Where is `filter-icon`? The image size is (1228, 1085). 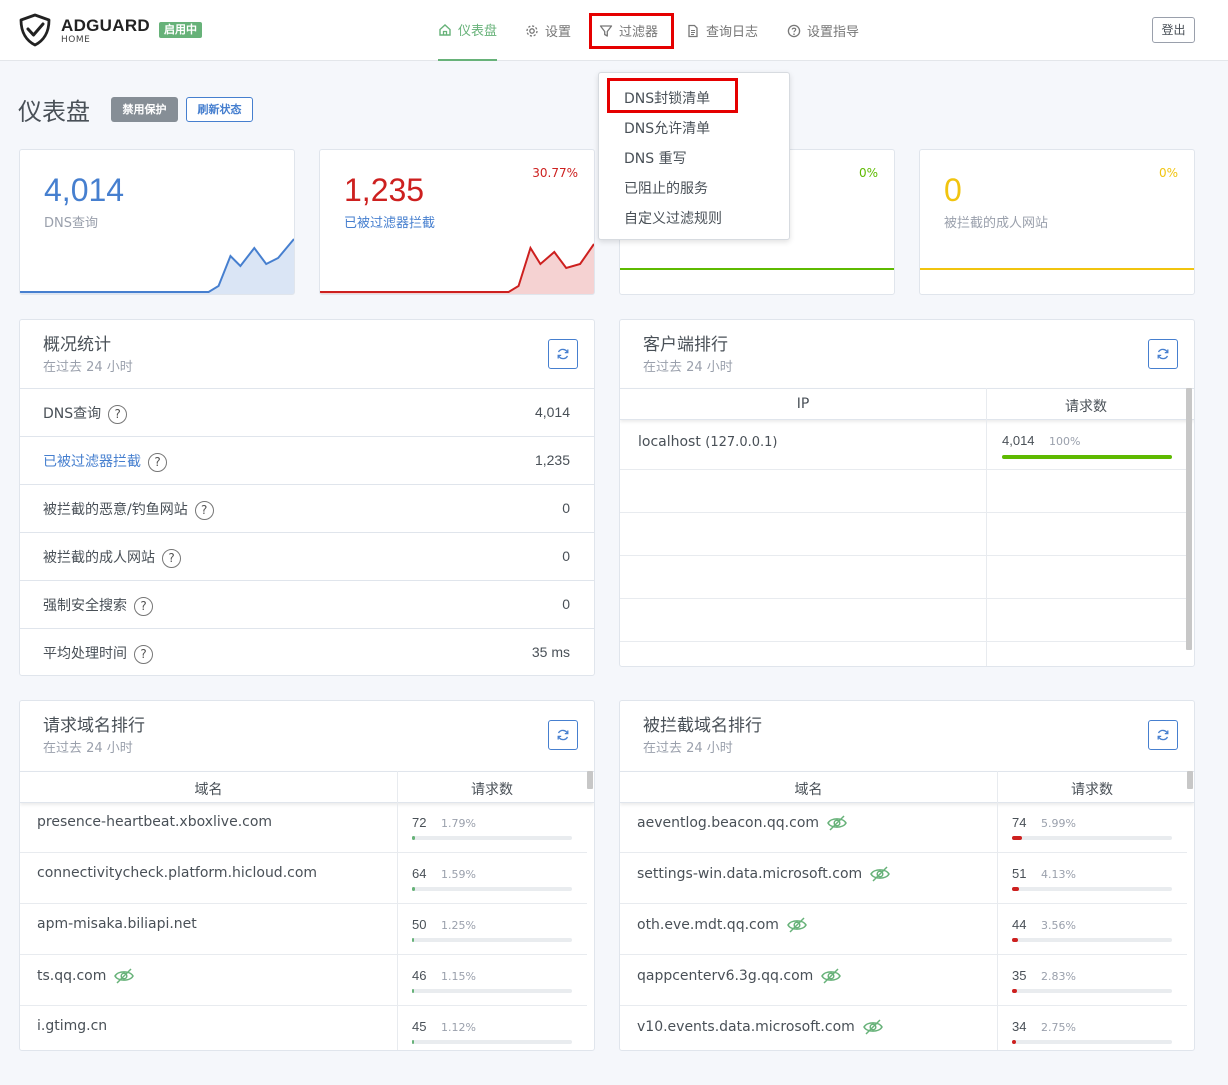
filter-icon is located at coordinates (606, 30).